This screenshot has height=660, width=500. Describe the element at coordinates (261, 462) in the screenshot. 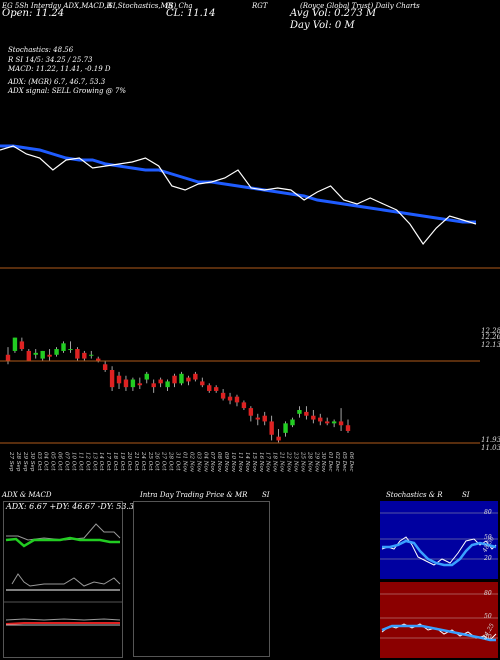

I see `date-tick-label: 16 Nov` at that location.